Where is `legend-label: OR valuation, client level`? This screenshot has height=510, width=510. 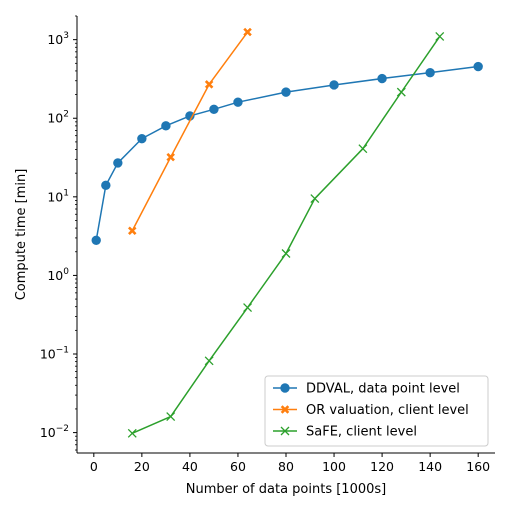 legend-label: OR valuation, client level is located at coordinates (387, 410).